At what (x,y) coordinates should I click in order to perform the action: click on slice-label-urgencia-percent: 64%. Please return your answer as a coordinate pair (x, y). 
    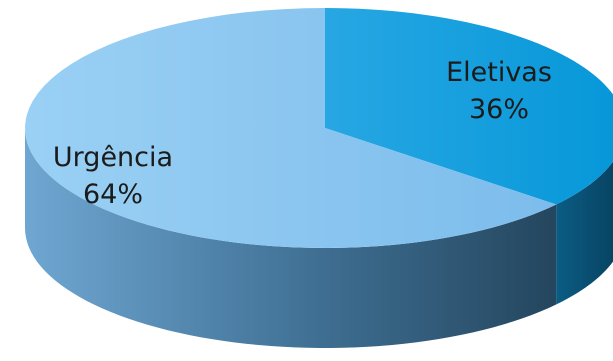
    Looking at the image, I should click on (113, 194).